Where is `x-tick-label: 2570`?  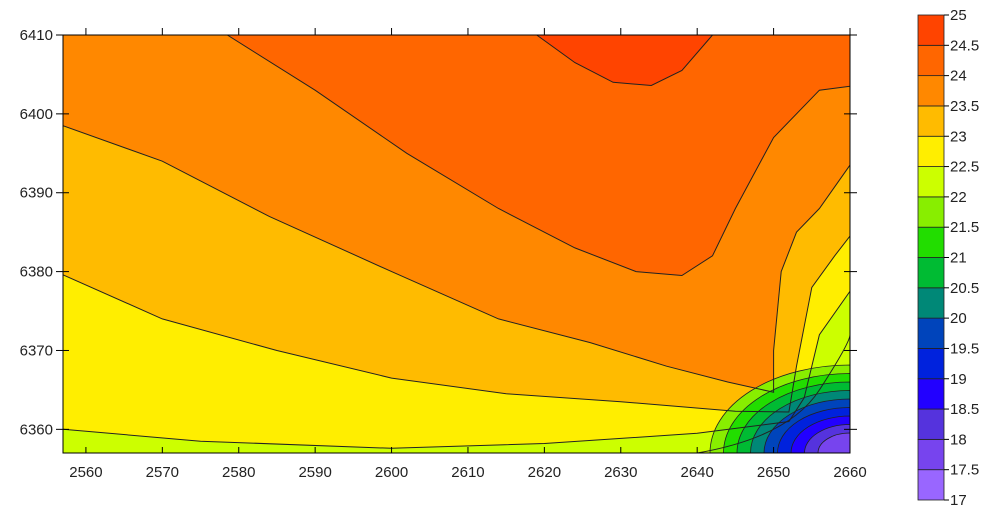
x-tick-label: 2570 is located at coordinates (162, 472).